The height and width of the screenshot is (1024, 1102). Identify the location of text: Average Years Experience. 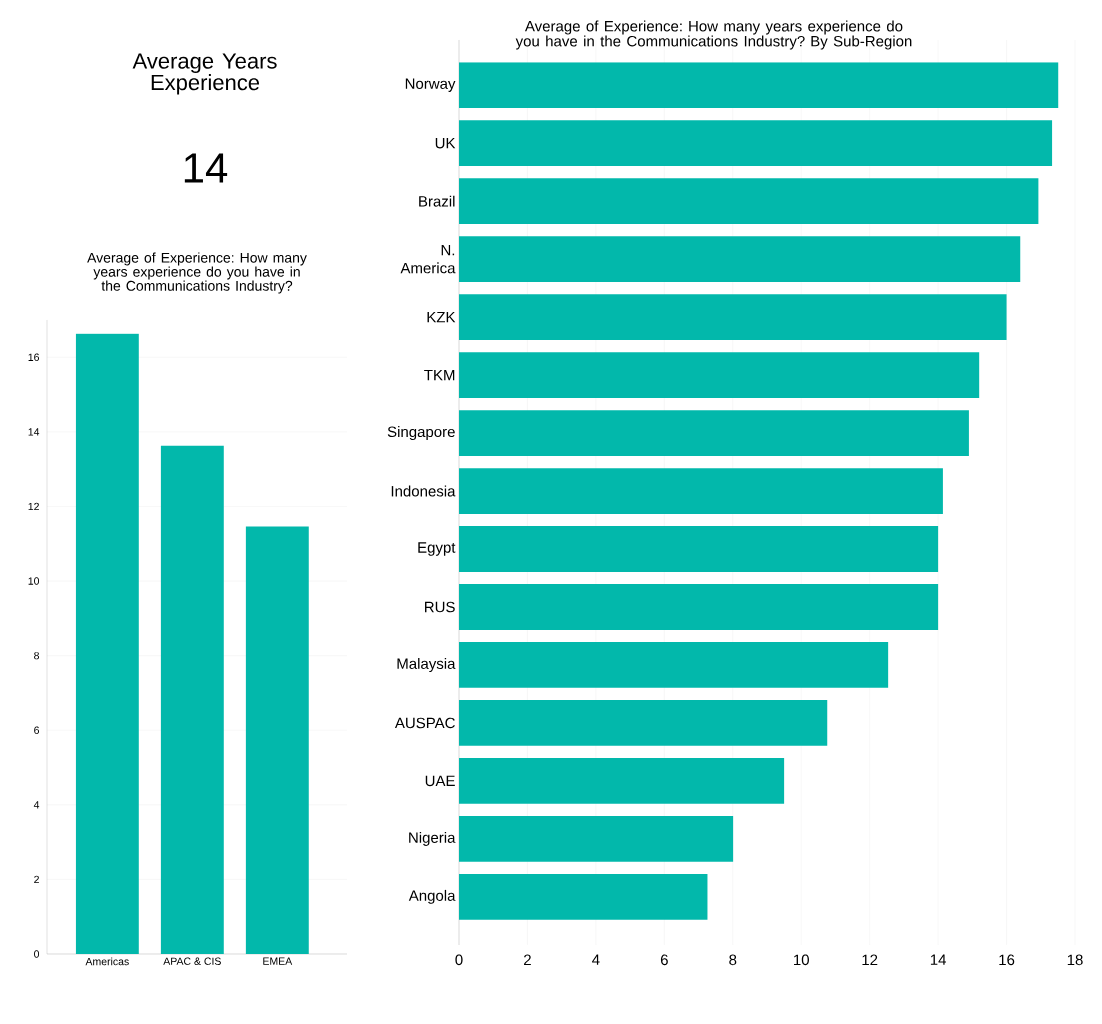
(204, 74).